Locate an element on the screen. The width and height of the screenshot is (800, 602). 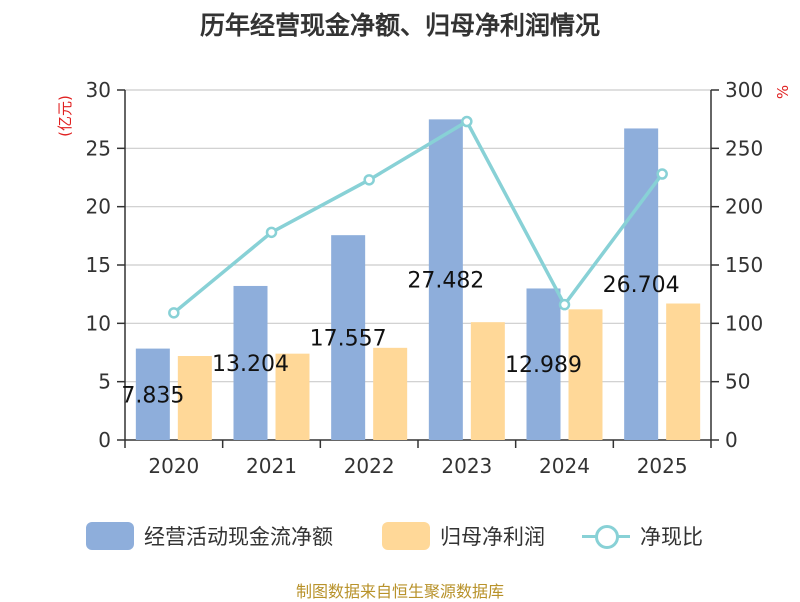
y-left-tick-label: 10 is located at coordinates (98, 323).